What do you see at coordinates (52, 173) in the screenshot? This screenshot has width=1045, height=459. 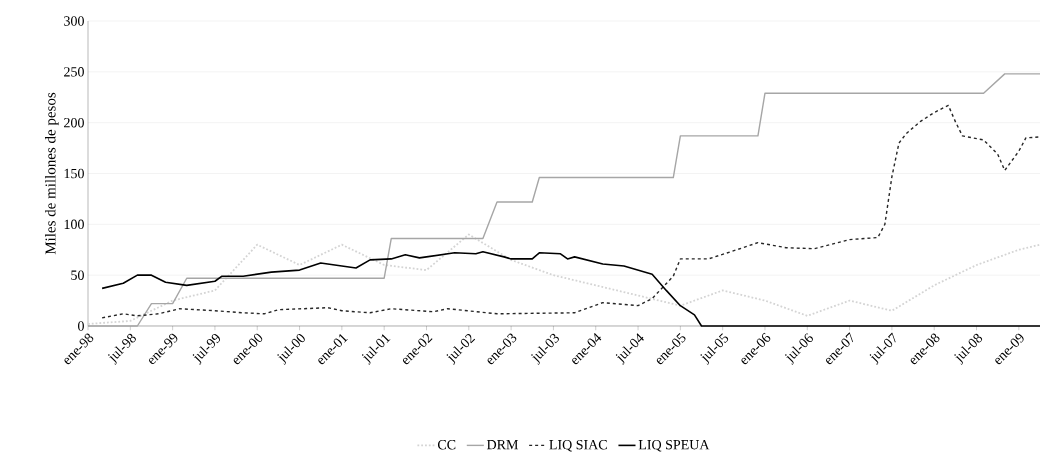 I see `y-axis-title: Miles de millones de pesos` at bounding box center [52, 173].